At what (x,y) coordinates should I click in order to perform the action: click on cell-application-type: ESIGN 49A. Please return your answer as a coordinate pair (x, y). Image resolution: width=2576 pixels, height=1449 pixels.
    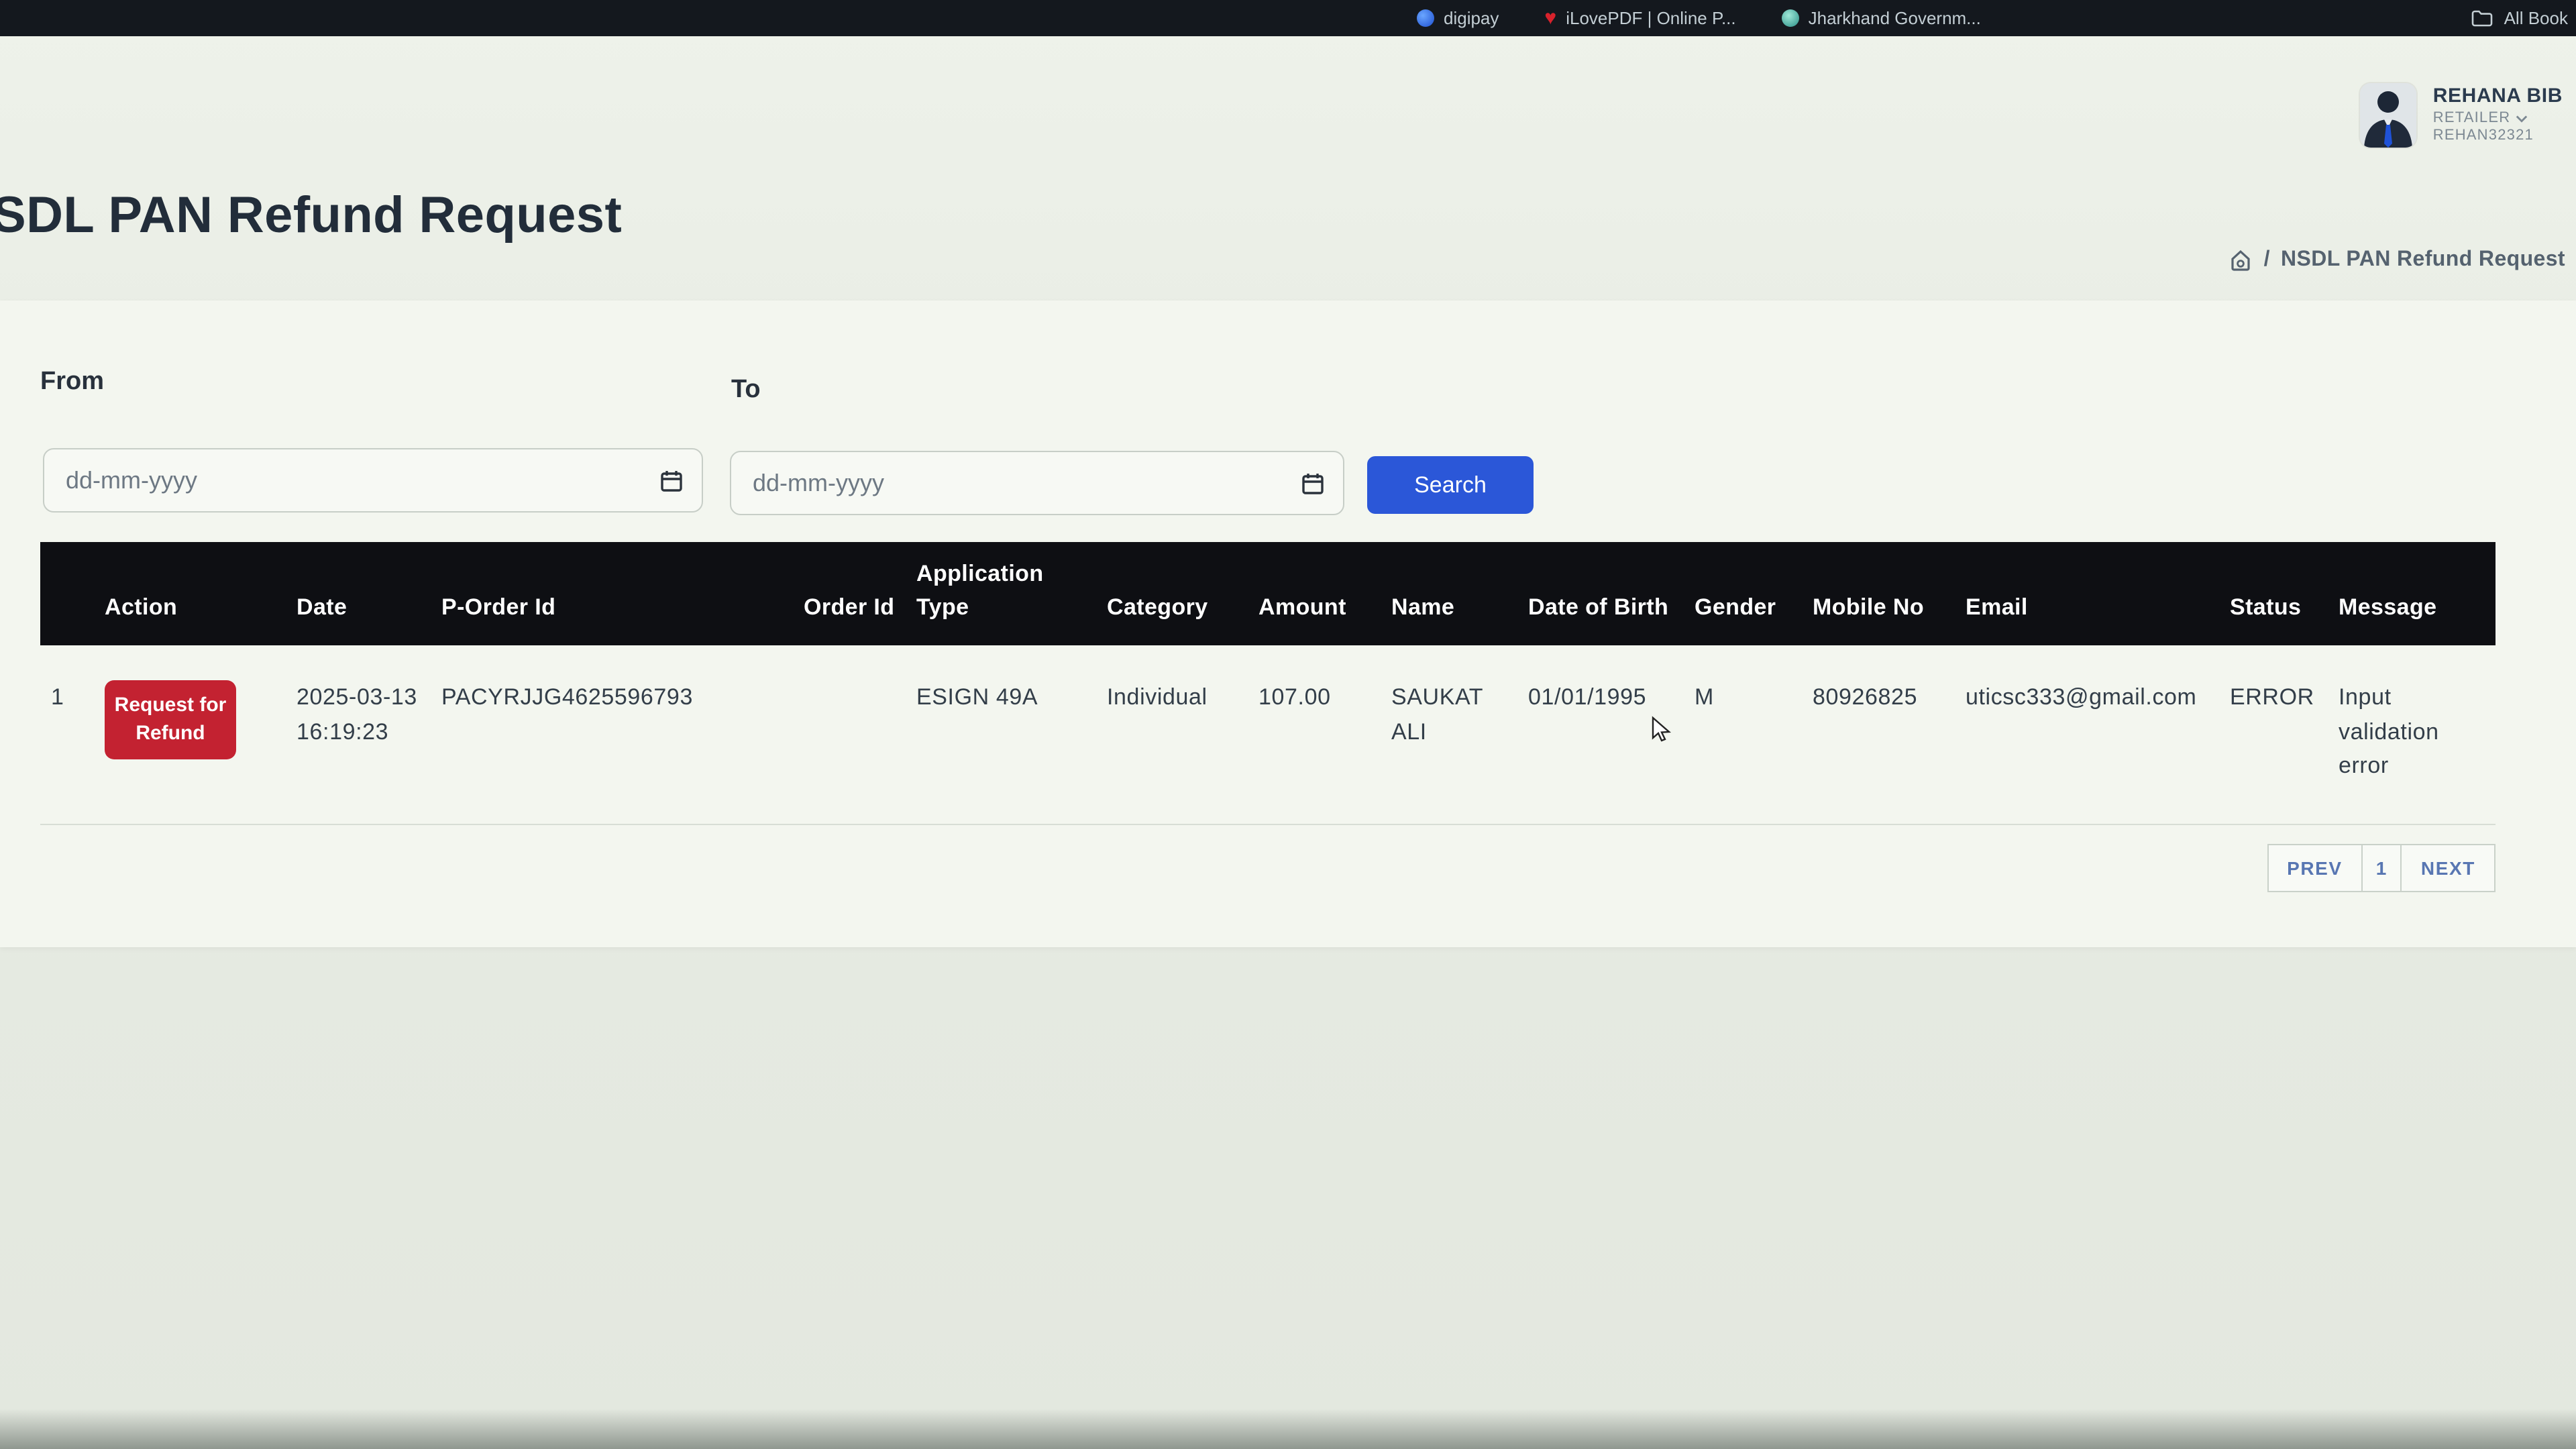
    Looking at the image, I should click on (1001, 735).